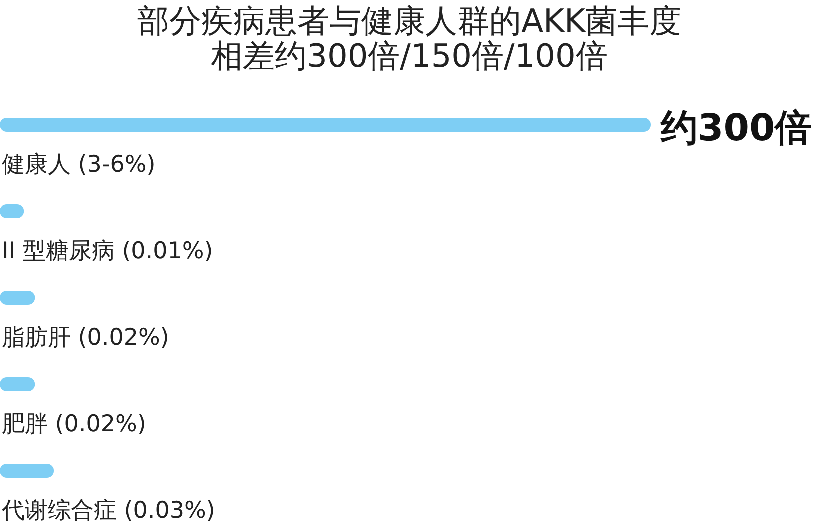 Image resolution: width=819 pixels, height=523 pixels. Describe the element at coordinates (736, 128) in the screenshot. I see `text: 约300倍` at that location.